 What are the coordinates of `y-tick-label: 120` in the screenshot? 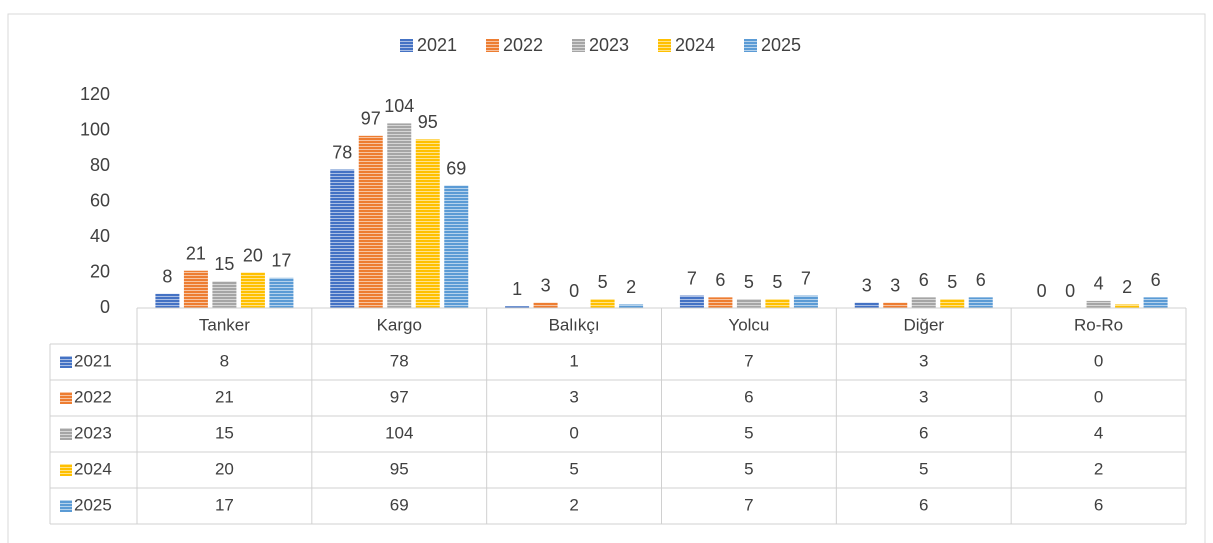 It's located at (95, 94).